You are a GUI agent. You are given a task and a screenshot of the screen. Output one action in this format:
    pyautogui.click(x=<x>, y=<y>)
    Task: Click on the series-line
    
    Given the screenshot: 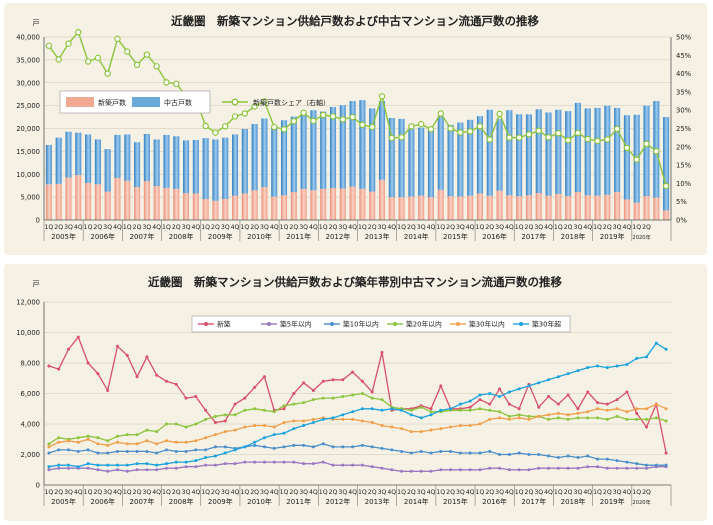 What is the action you would take?
    pyautogui.click(x=357, y=454)
    